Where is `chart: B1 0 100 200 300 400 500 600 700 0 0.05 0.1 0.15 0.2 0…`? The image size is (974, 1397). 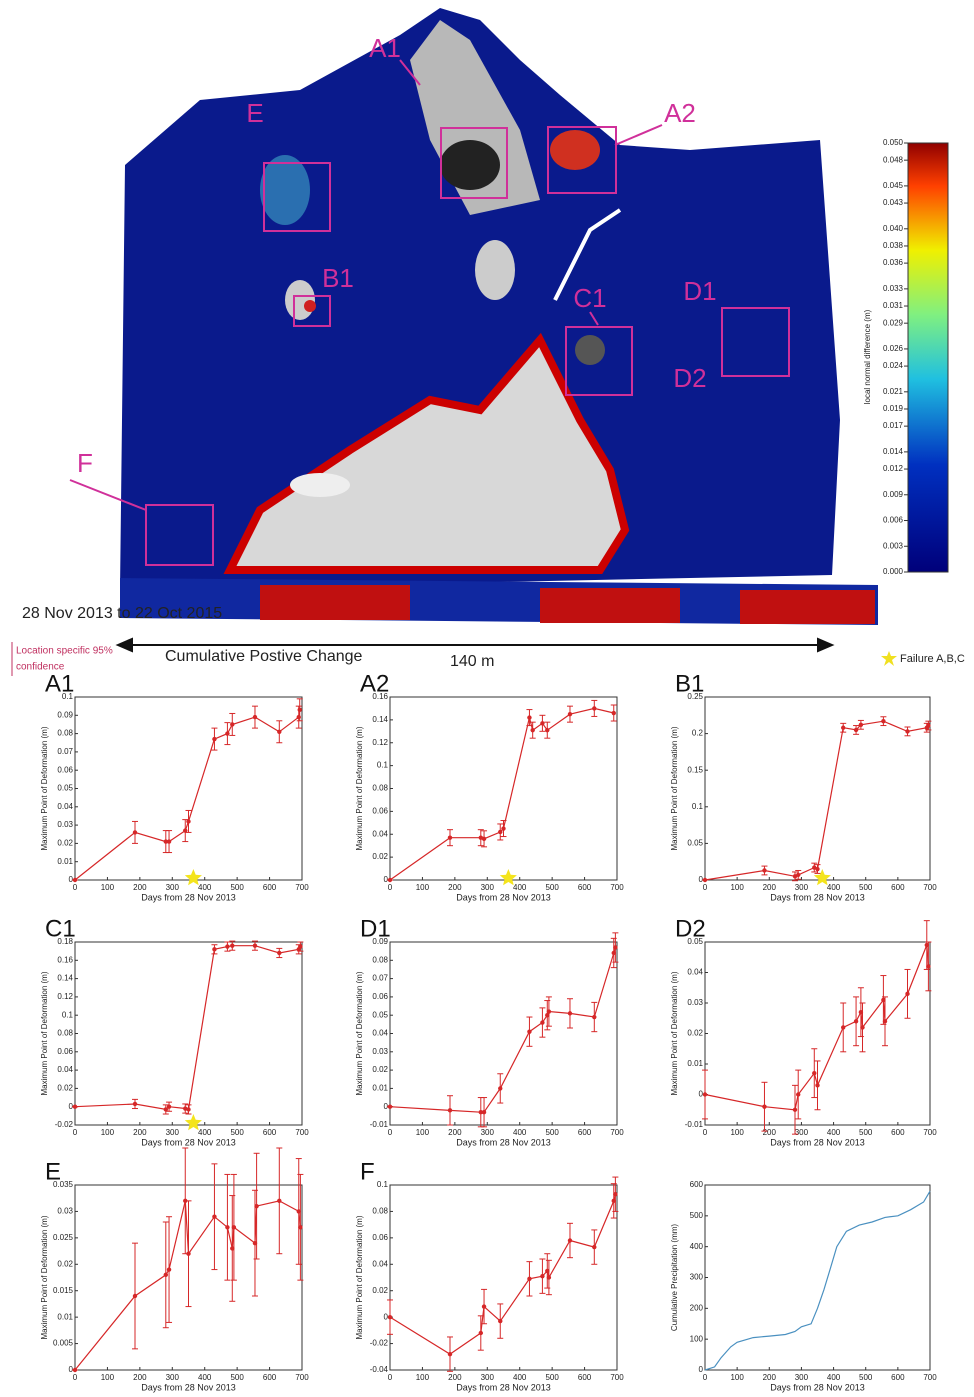
chart: B1 0 100 200 300 400 500 600 700 0 0.05 0.1 0.15 0.2 0… is located at coordinates (803, 786).